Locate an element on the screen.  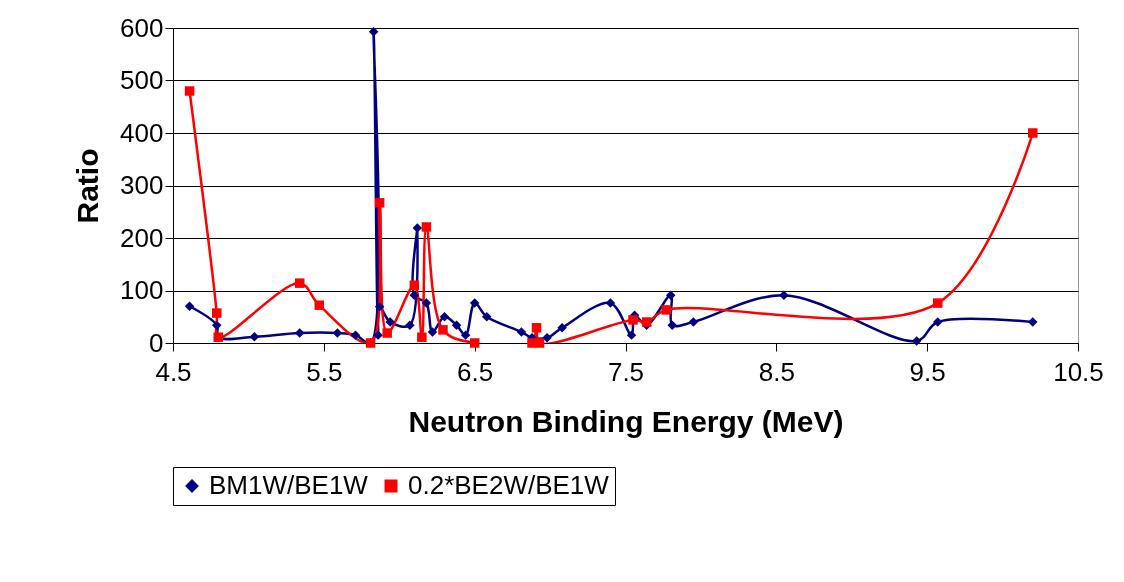
y-tick-label: 600 is located at coordinates (142, 27).